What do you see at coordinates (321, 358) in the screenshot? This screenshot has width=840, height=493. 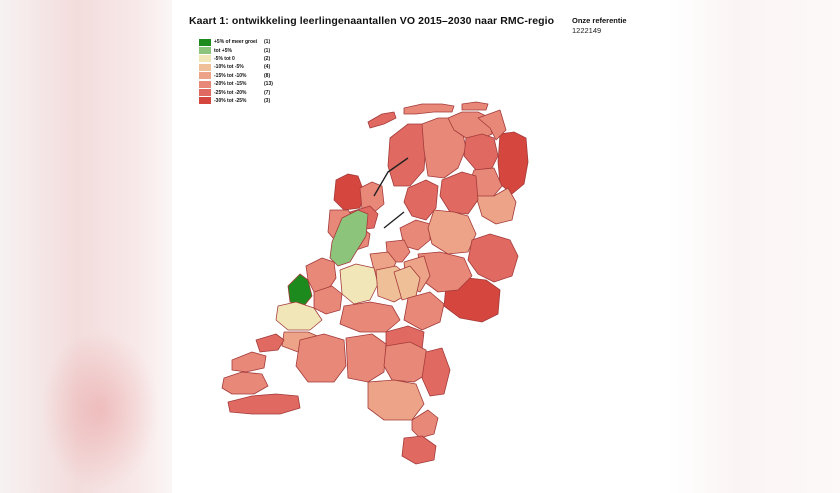 I see `region-west-brabant` at bounding box center [321, 358].